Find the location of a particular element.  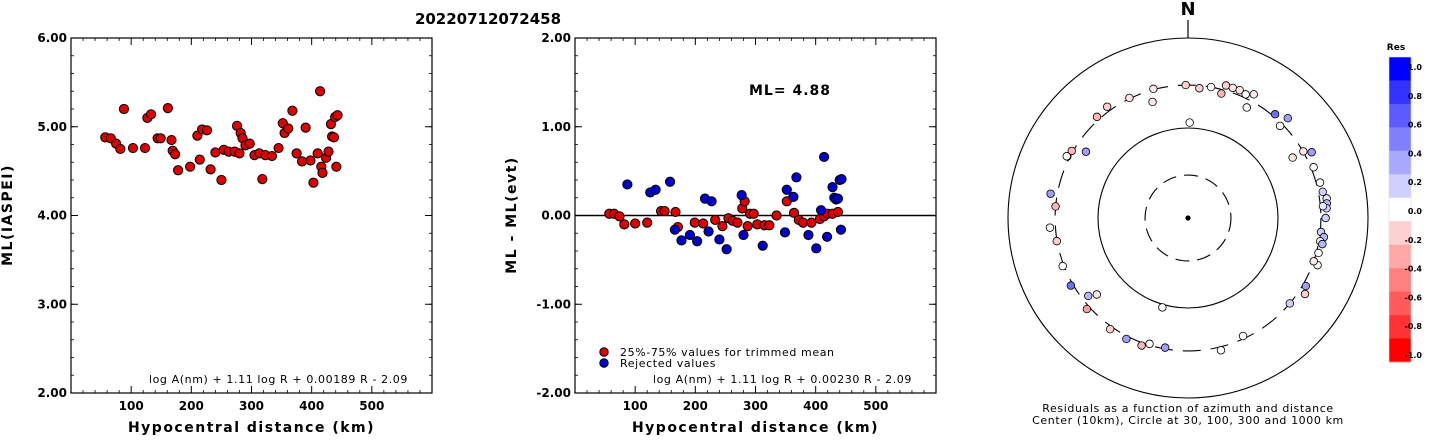

center-point is located at coordinates (1188, 218).